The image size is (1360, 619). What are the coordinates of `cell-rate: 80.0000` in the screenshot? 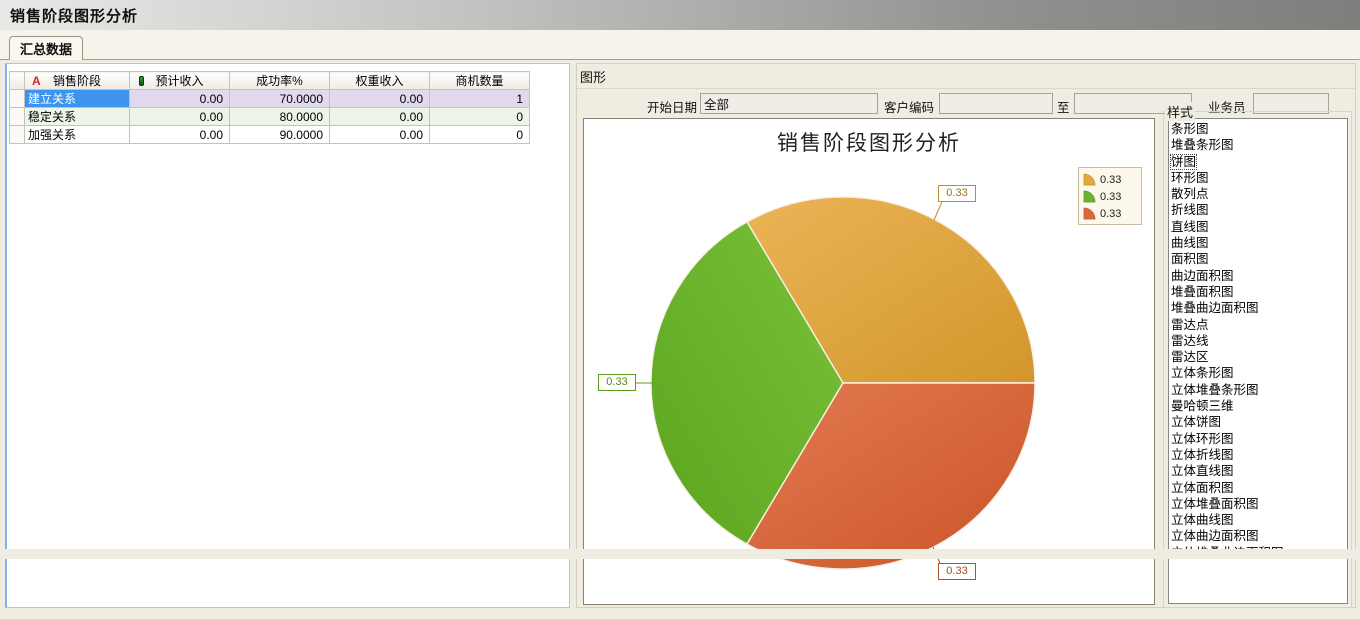 It's located at (279, 116).